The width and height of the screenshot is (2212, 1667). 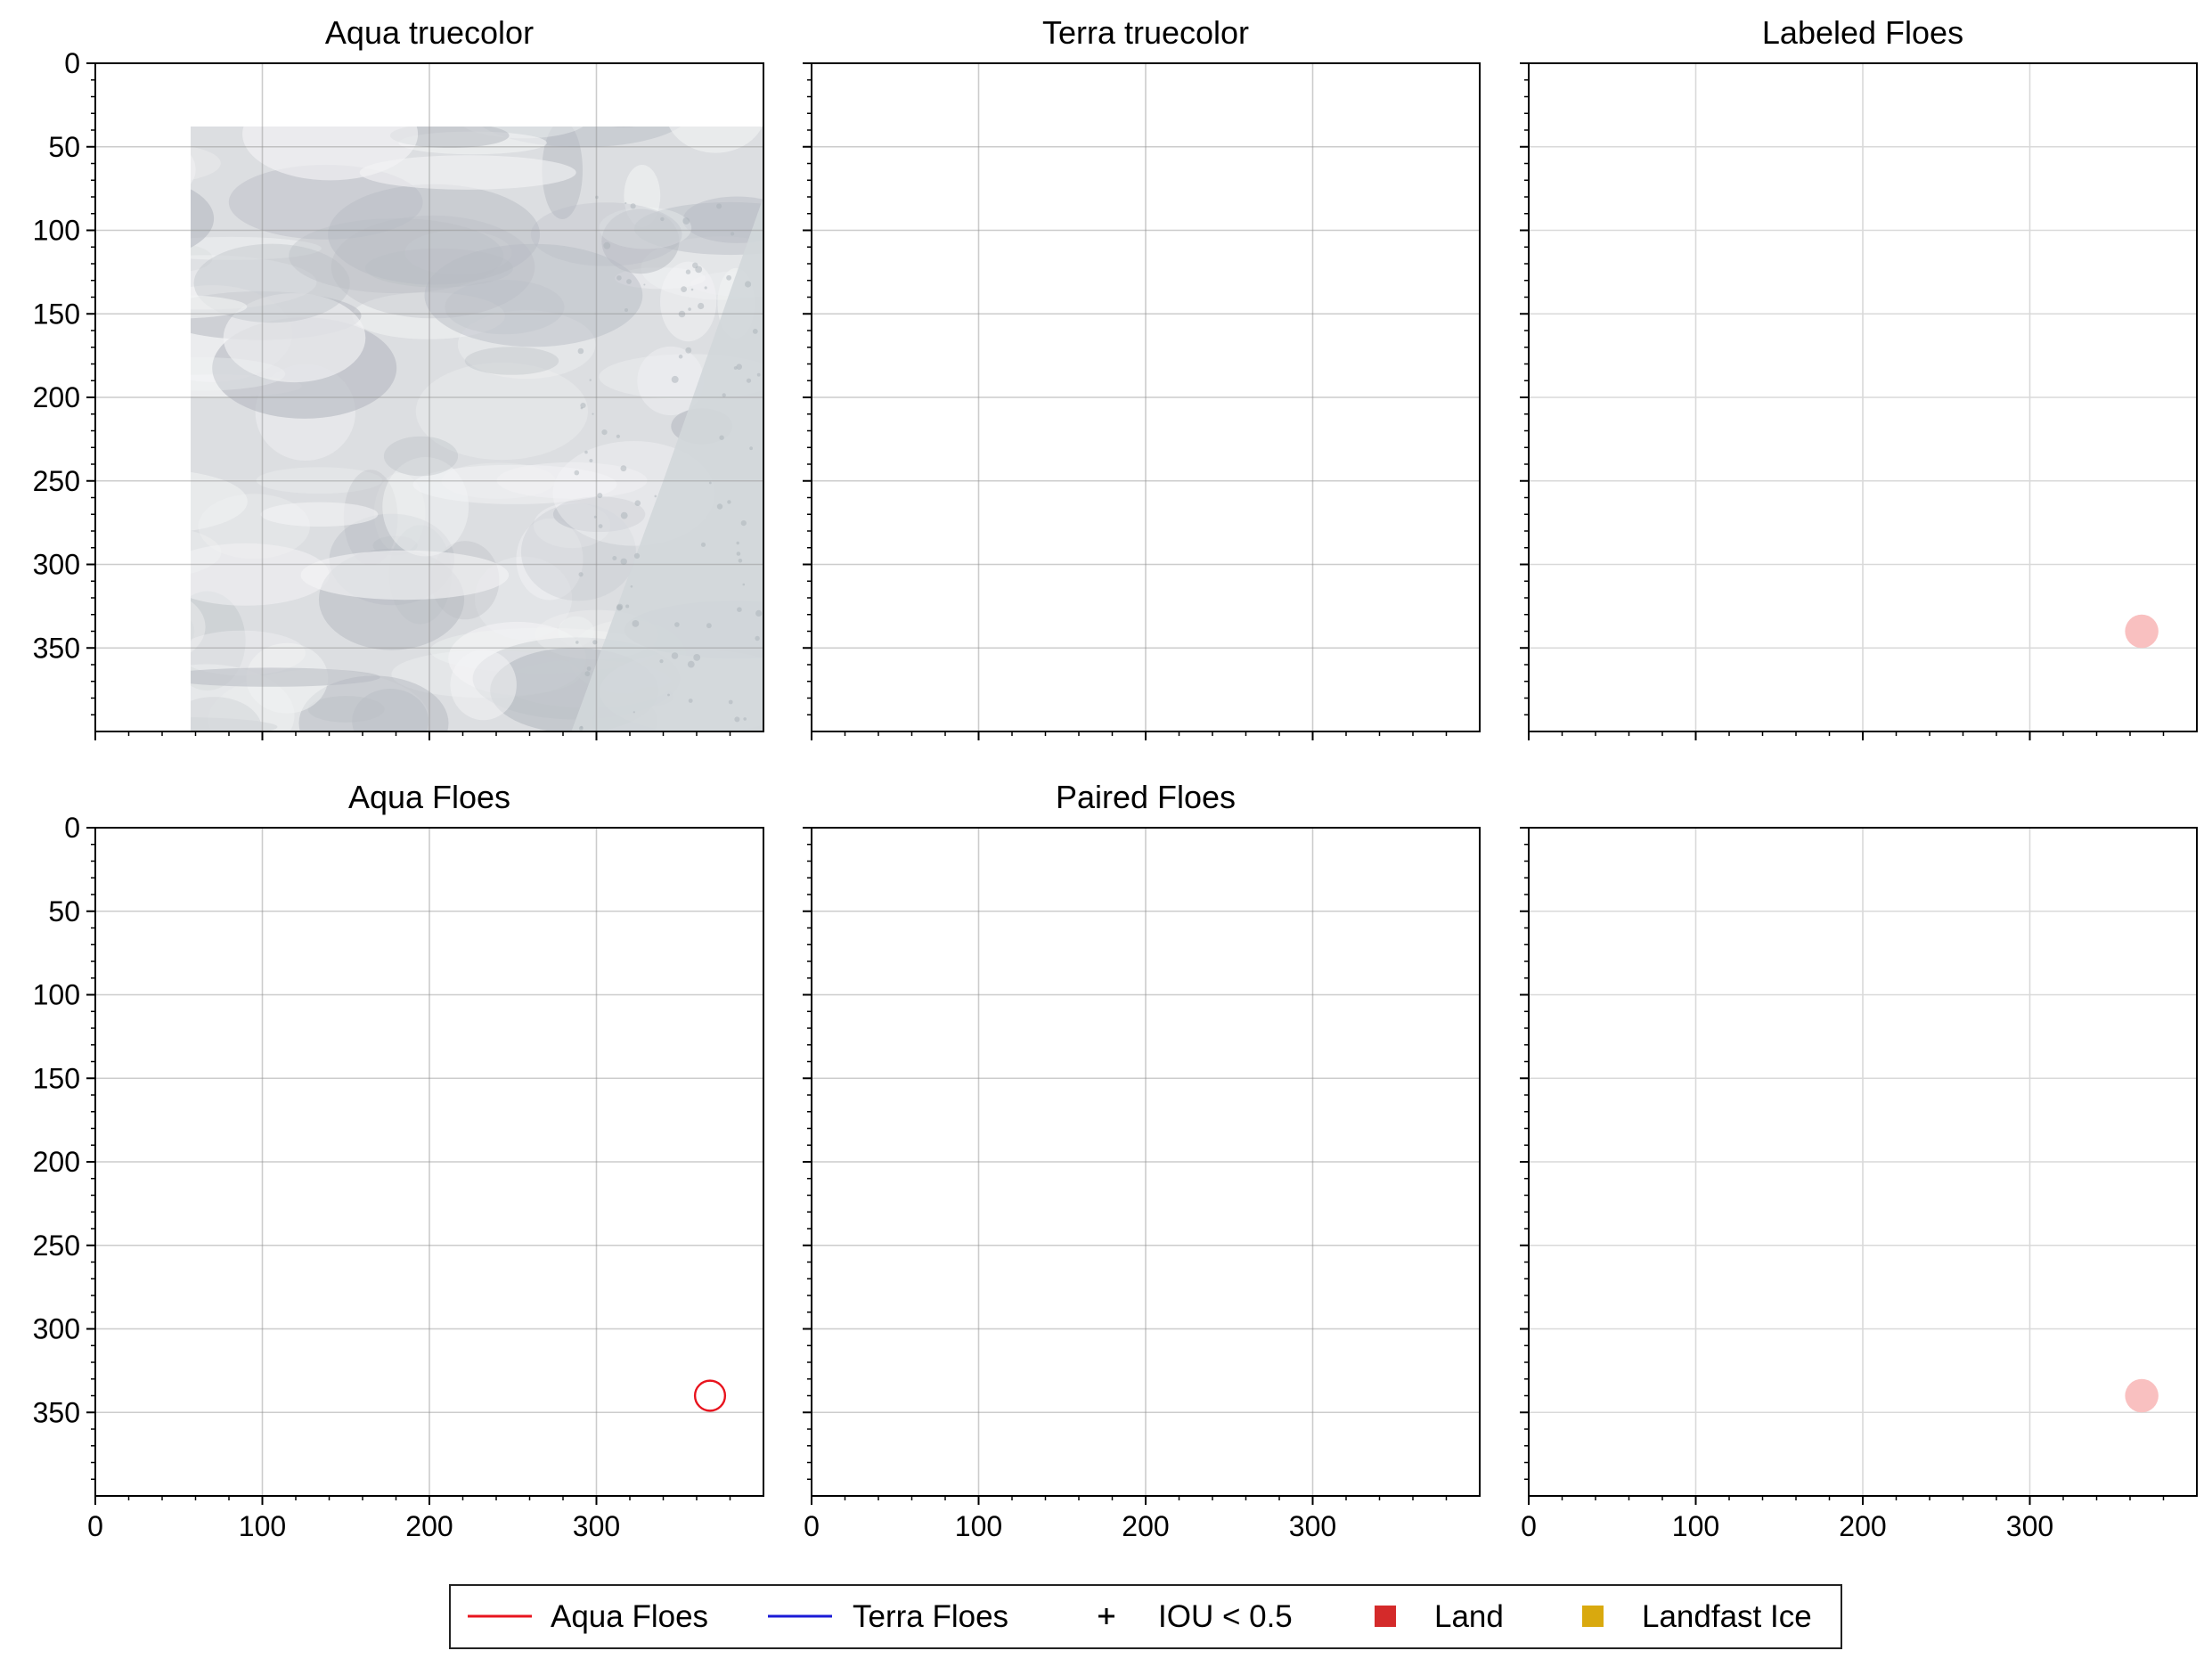 I want to click on panel-top-center: Terra truecolor, so click(x=1142, y=377).